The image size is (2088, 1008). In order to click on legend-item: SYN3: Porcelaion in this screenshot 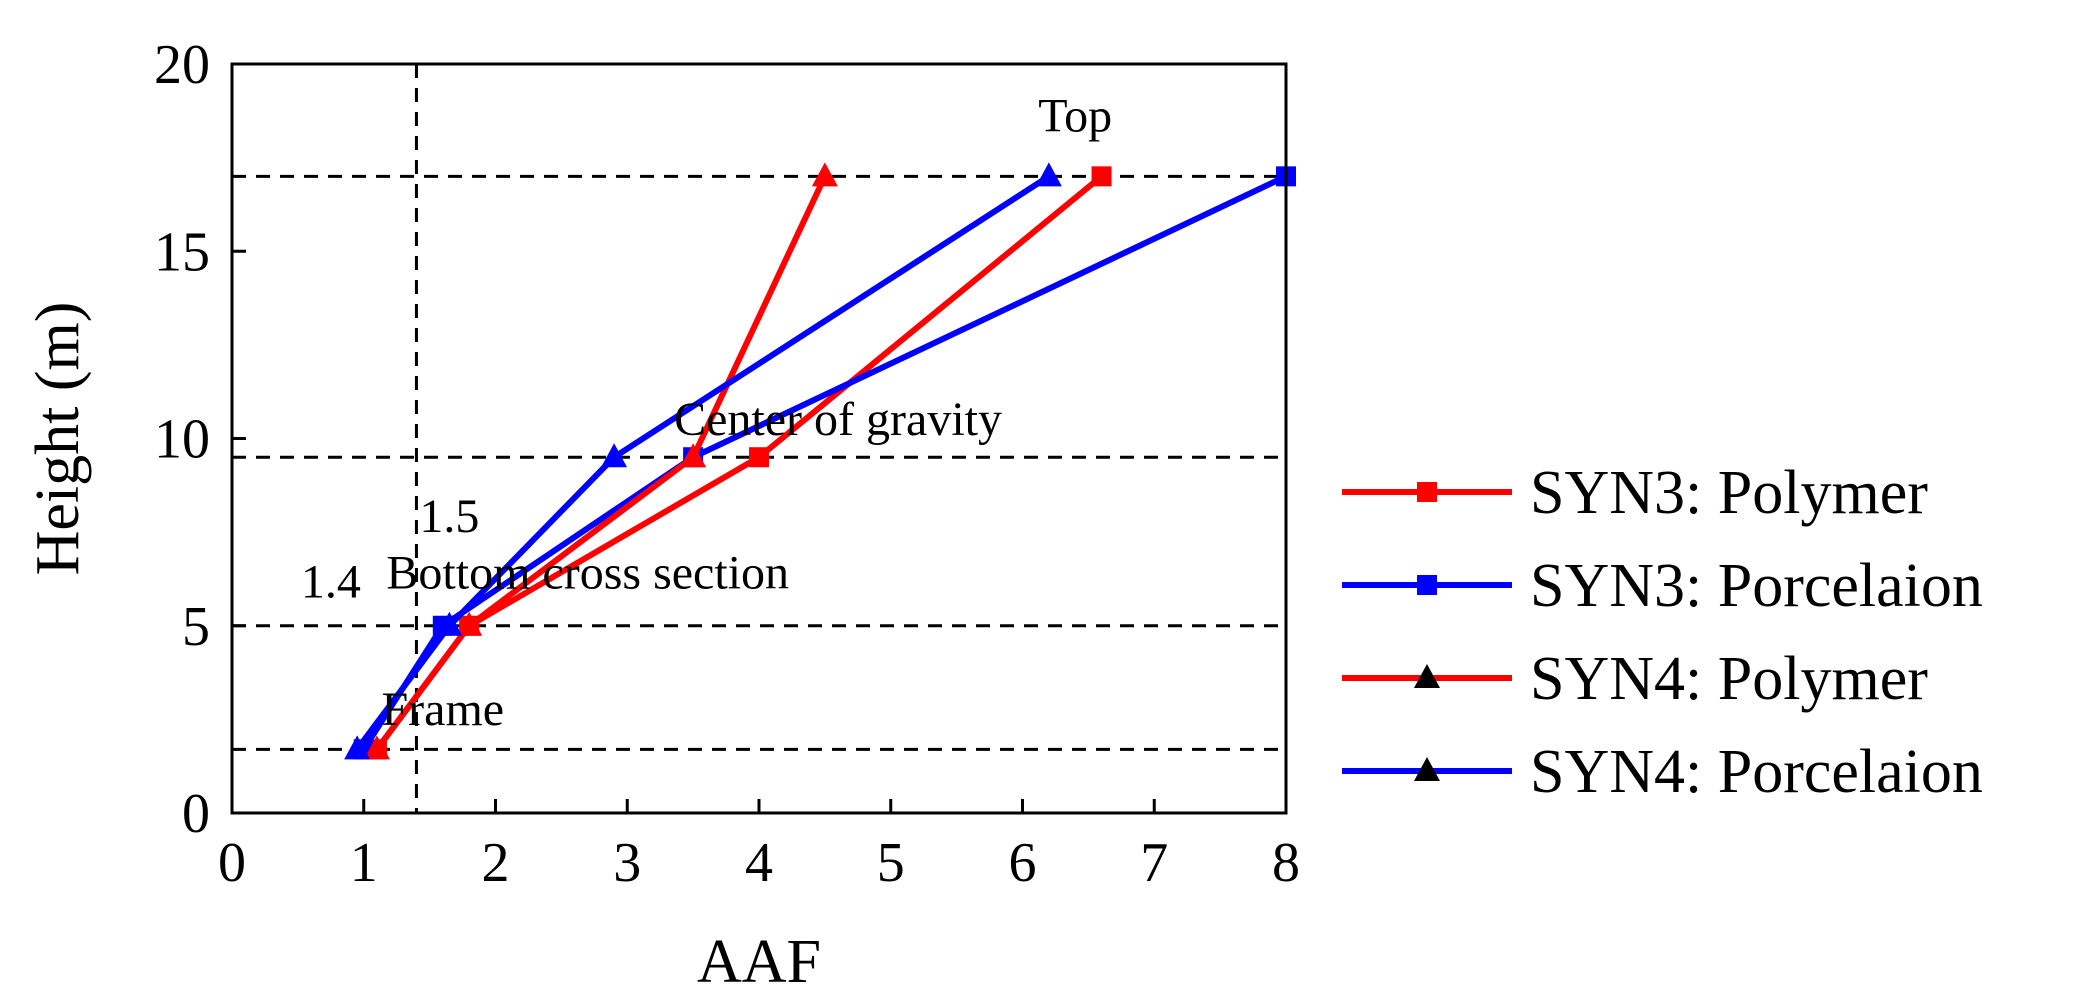, I will do `click(1662, 586)`.